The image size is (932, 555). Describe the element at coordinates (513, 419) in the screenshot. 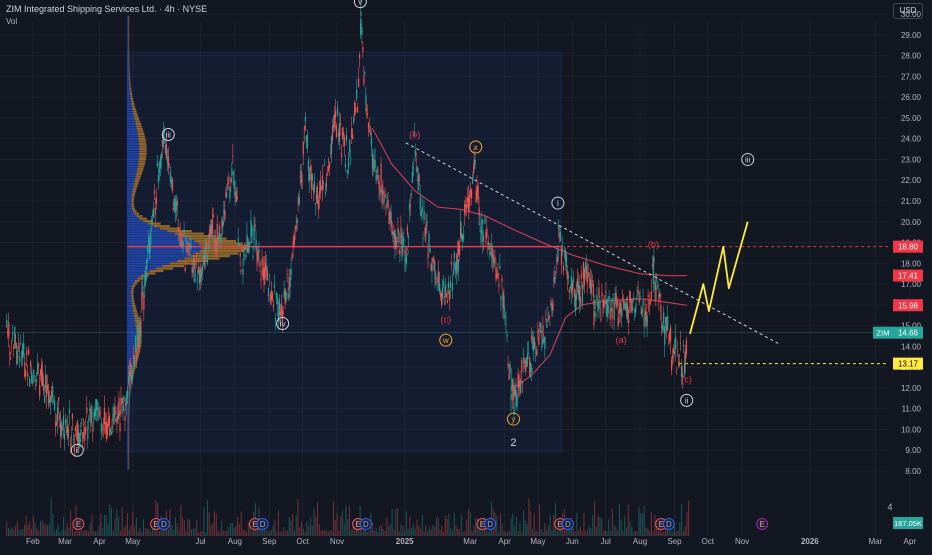

I see `wave-label-circle` at that location.